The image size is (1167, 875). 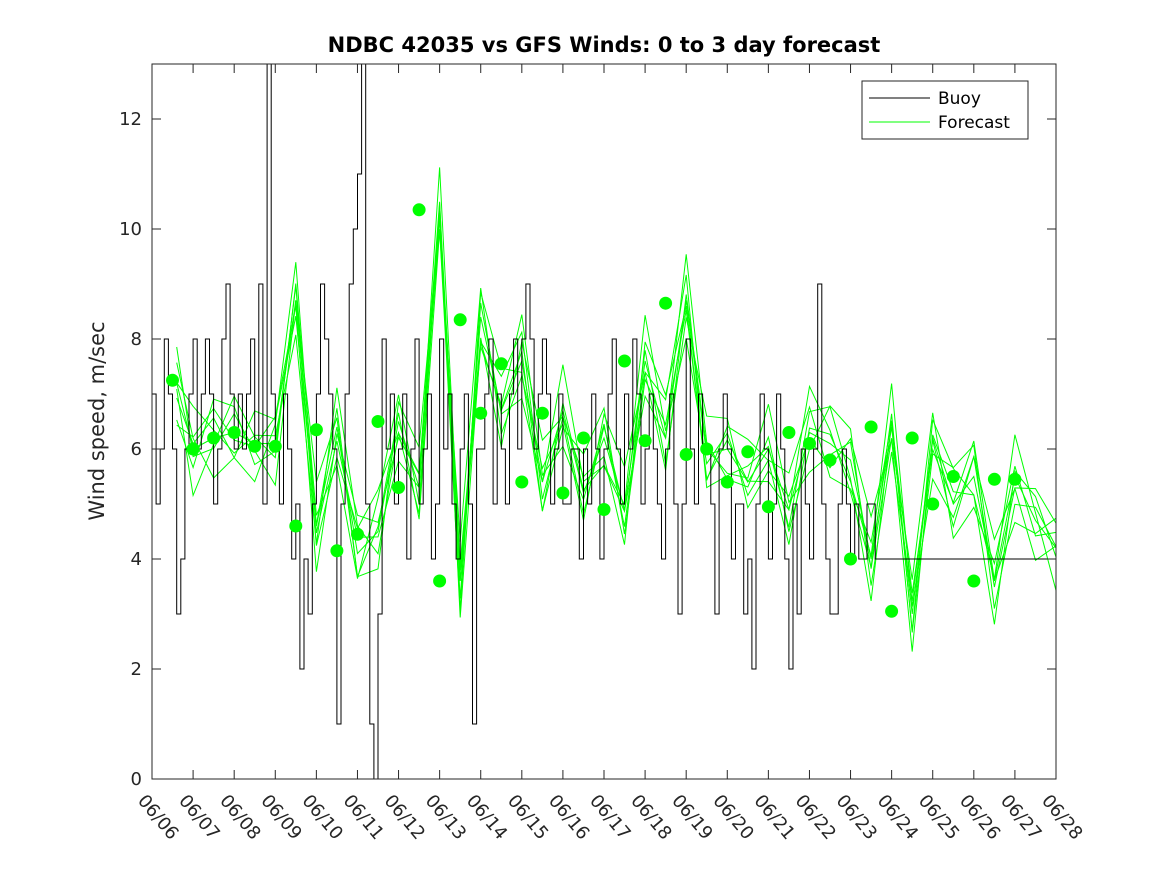 I want to click on x-tick-label: 06/08, so click(x=239, y=817).